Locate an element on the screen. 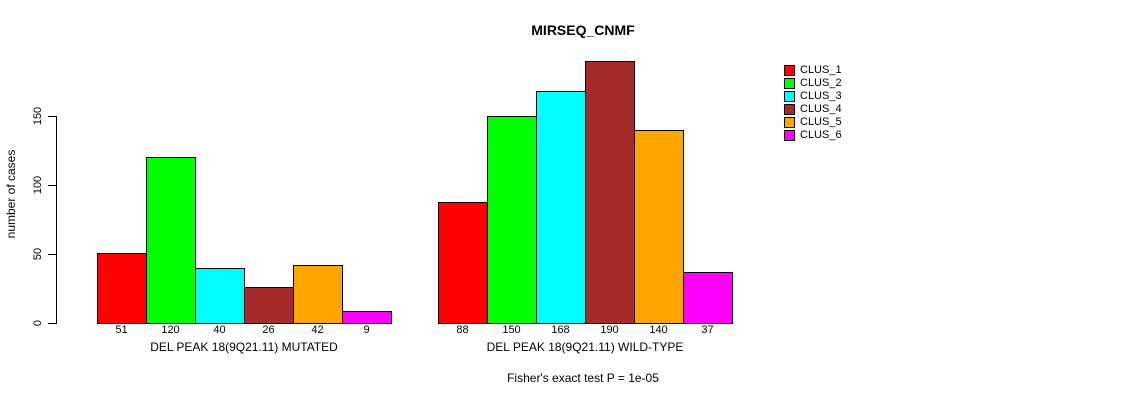  bar-clus_3-group2 is located at coordinates (561, 207).